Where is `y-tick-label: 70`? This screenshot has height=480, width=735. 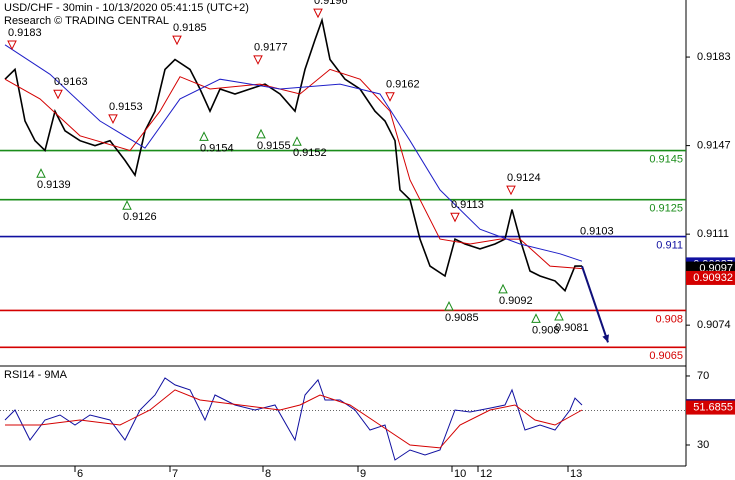
y-tick-label: 70 is located at coordinates (703, 376).